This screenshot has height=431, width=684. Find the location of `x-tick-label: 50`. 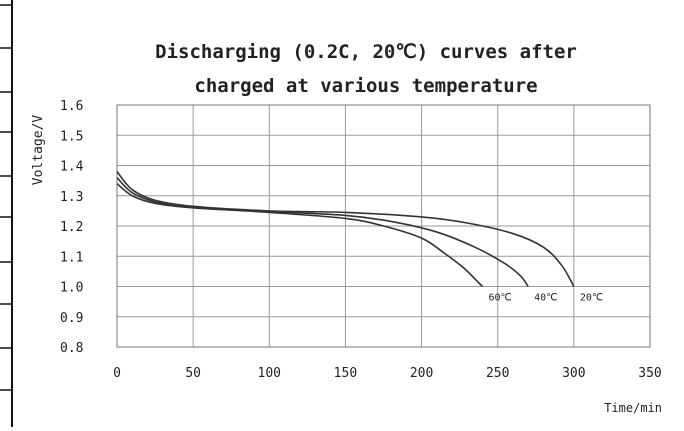

x-tick-label: 50 is located at coordinates (193, 373).